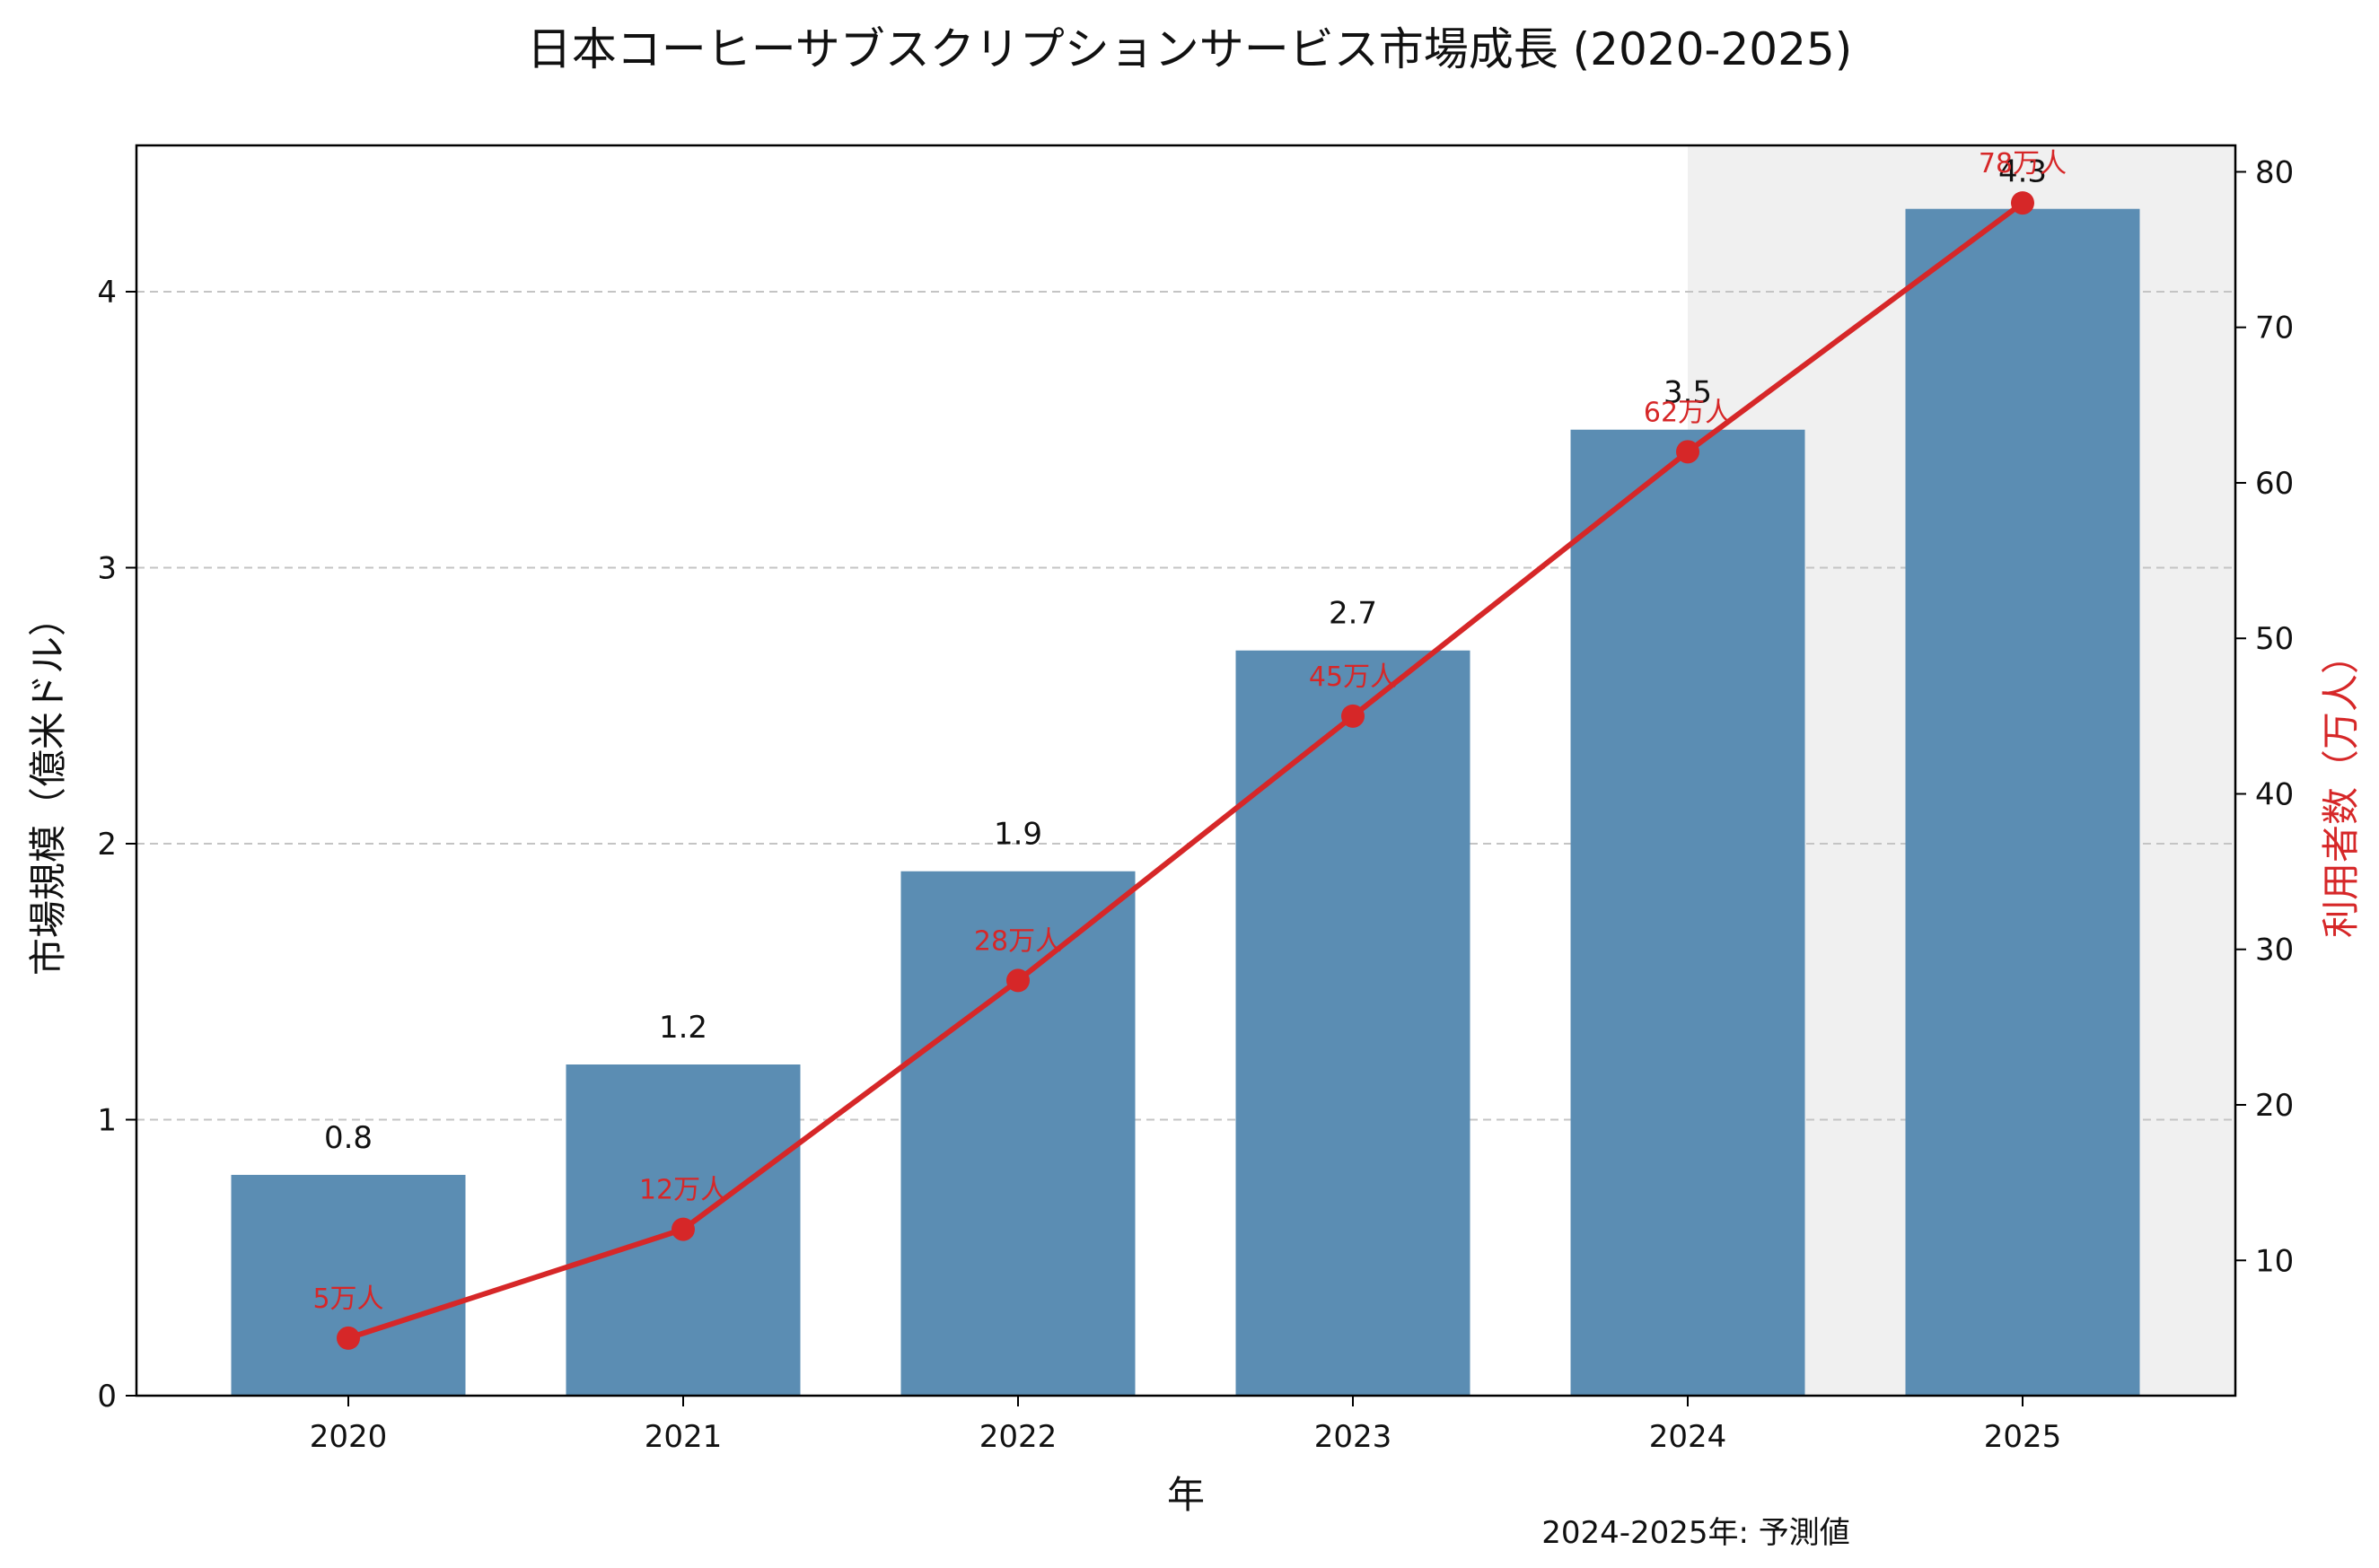 This screenshot has height=1568, width=2379. I want to click on x-tick-label: 2020, so click(349, 1437).